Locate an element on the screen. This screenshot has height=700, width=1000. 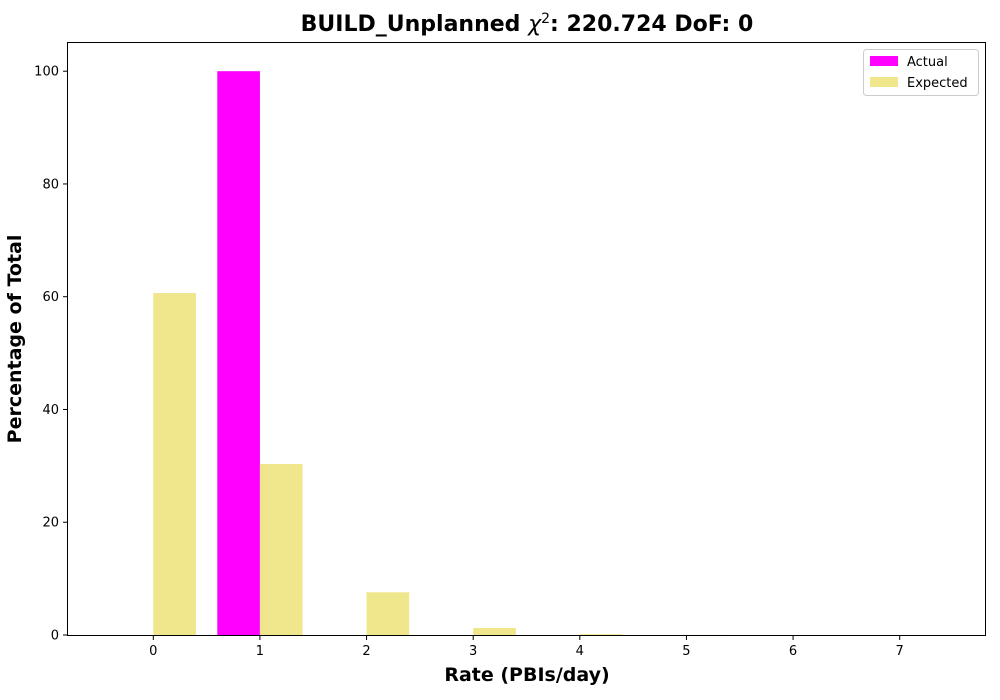
x-tick-label: 0 is located at coordinates (153, 651).